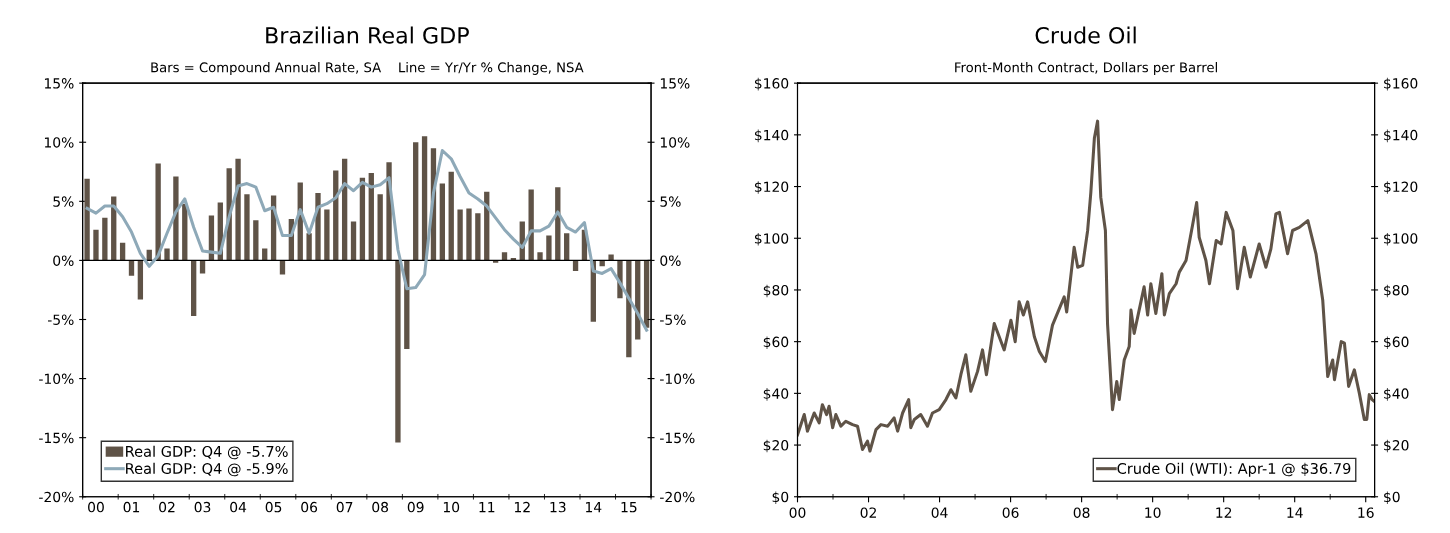 The width and height of the screenshot is (1450, 533). What do you see at coordinates (367, 240) in the screenshot?
I see `line-series` at bounding box center [367, 240].